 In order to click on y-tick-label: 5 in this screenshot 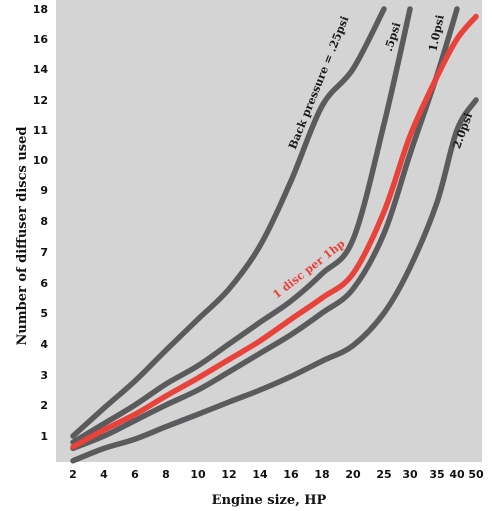, I will do `click(44, 313)`.